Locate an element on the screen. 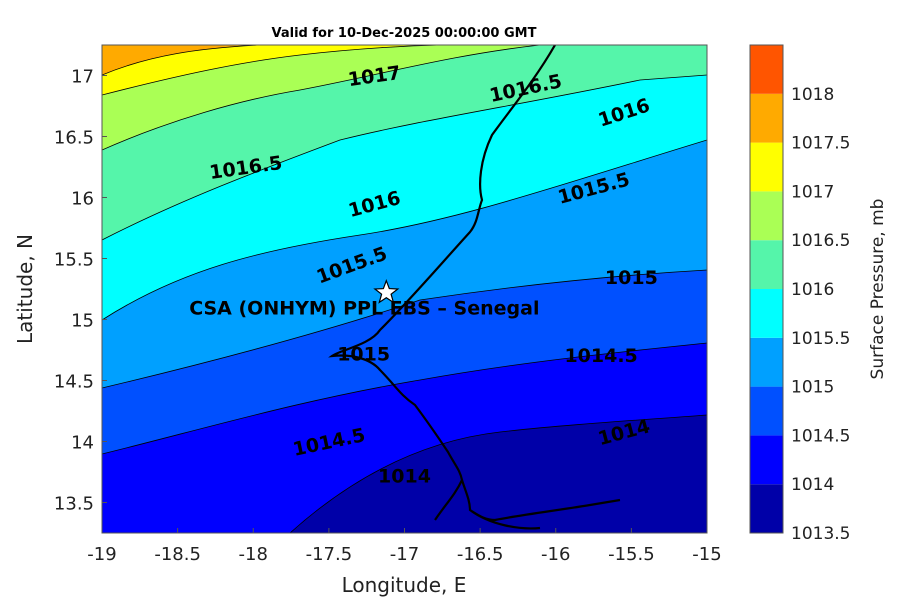 The width and height of the screenshot is (900, 600). x-tick-label: -17.5 is located at coordinates (329, 554).